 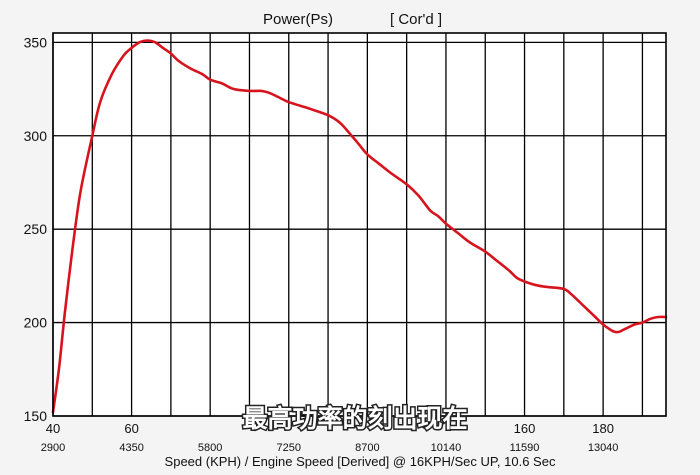 I want to click on y-axis-ticks: 150 200 250 300 350, so click(x=36, y=229).